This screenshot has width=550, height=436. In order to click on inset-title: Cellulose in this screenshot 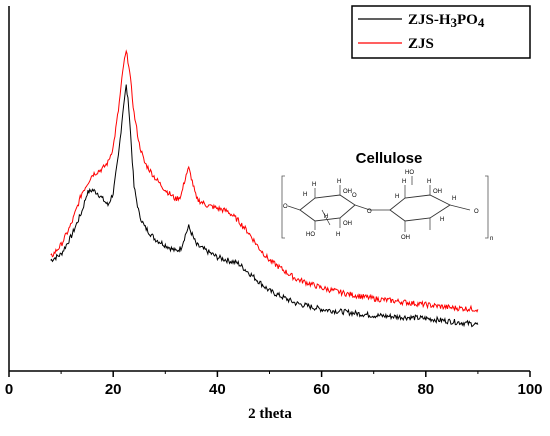, I will do `click(389, 158)`.